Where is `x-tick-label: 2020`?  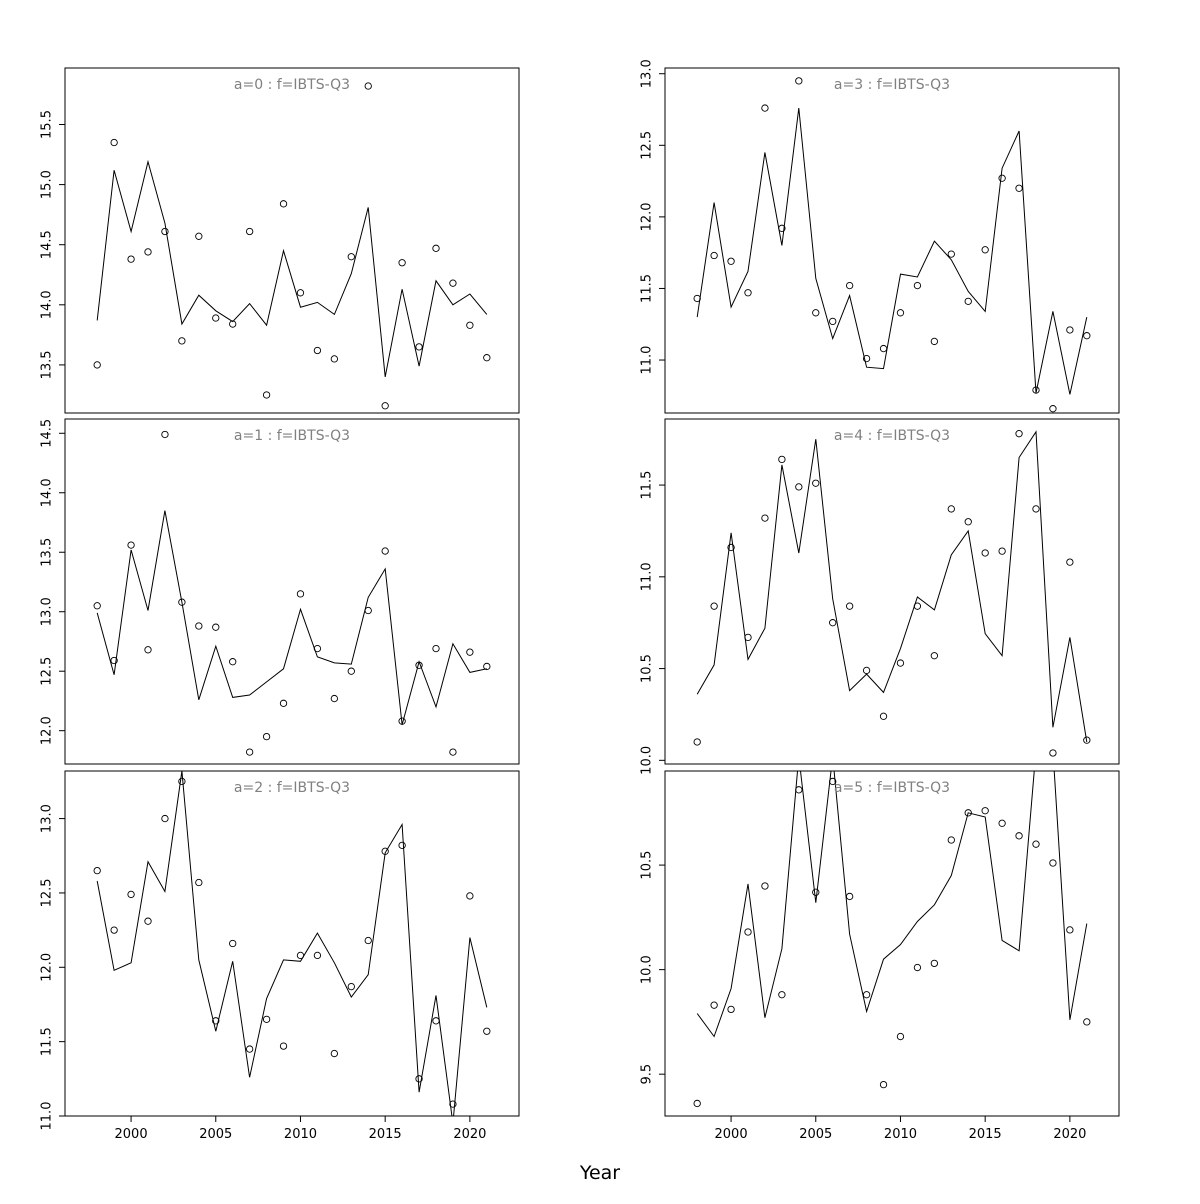 x-tick-label: 2020 is located at coordinates (1069, 1134).